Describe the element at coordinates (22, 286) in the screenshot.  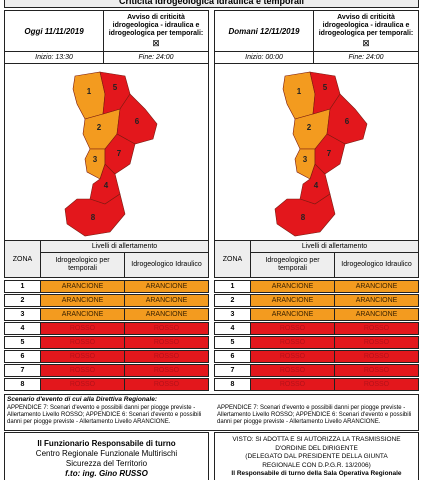
I see `zone-number: 1` at that location.